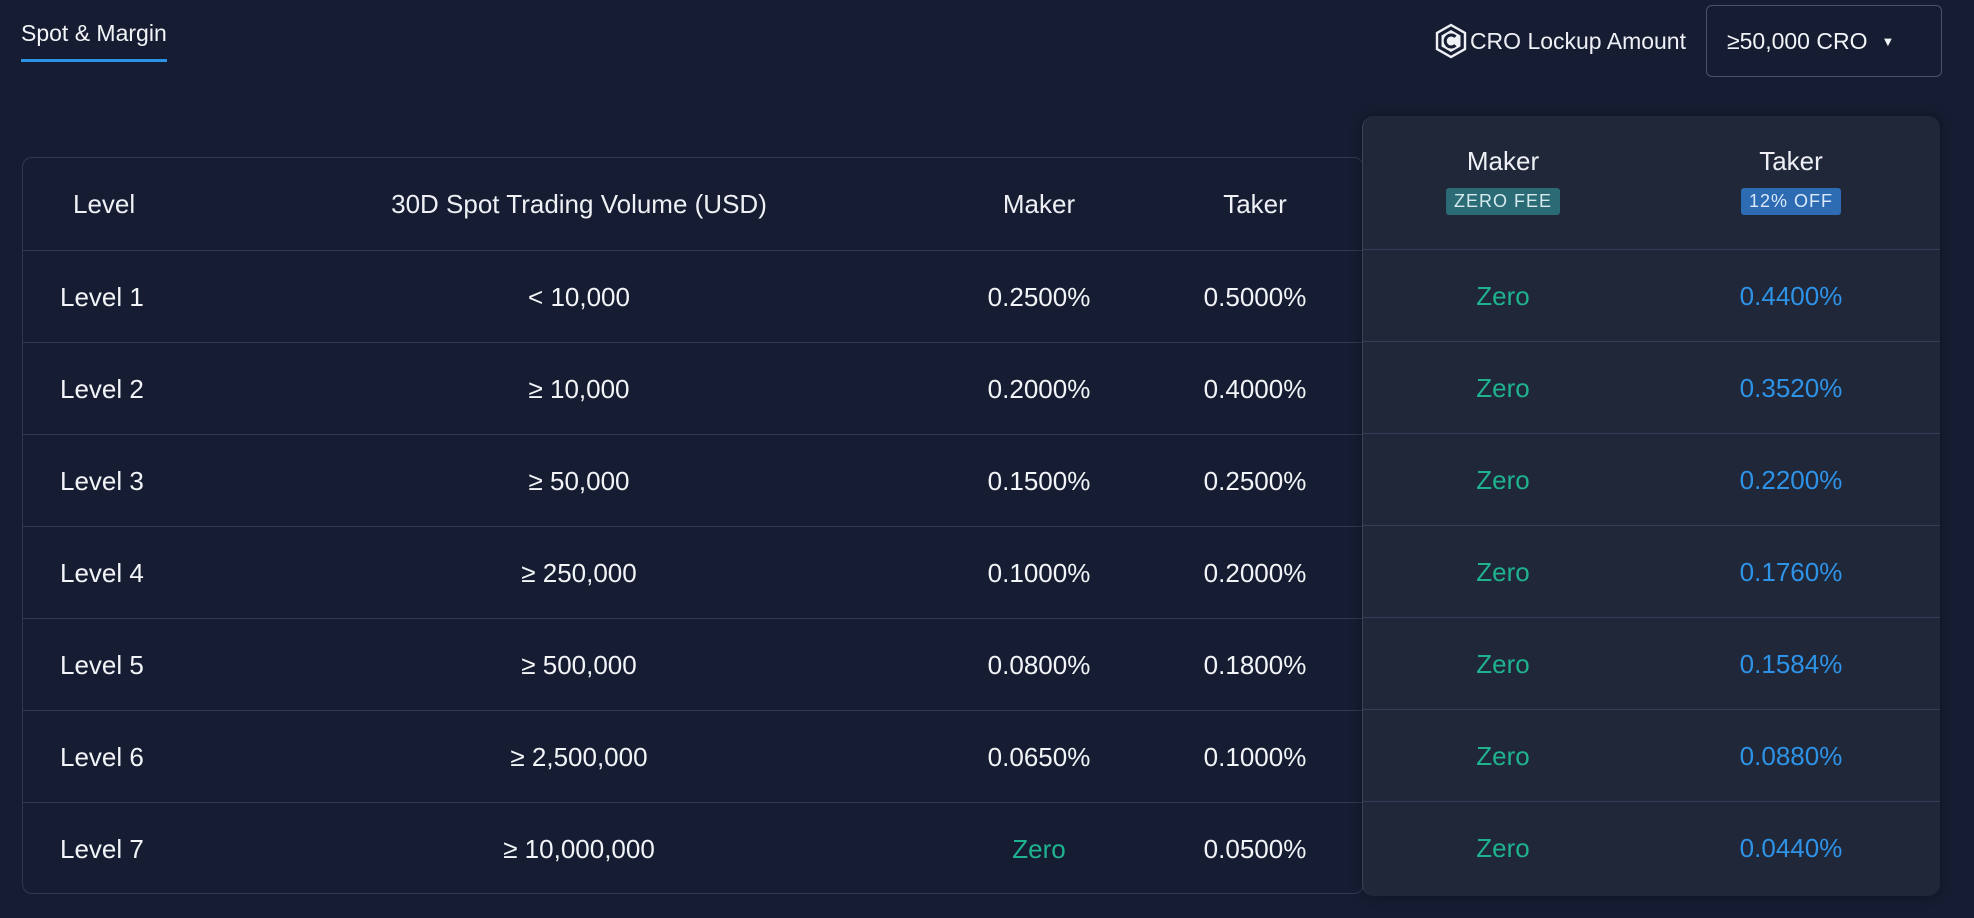  What do you see at coordinates (1791, 847) in the screenshot?
I see `cro-taker-fee: 0.0440%` at bounding box center [1791, 847].